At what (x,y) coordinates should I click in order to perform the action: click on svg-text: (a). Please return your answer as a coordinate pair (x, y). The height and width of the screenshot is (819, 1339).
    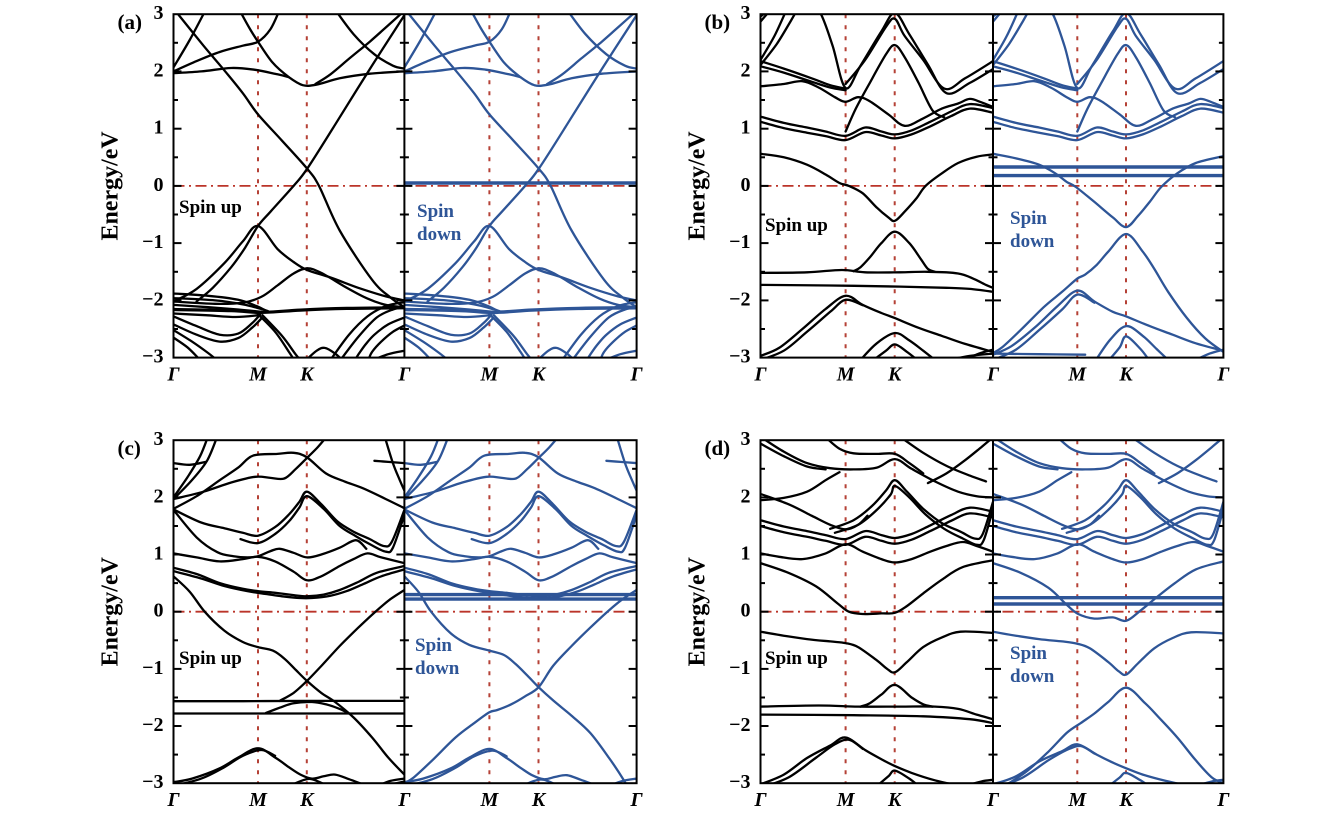
    Looking at the image, I should click on (130, 22).